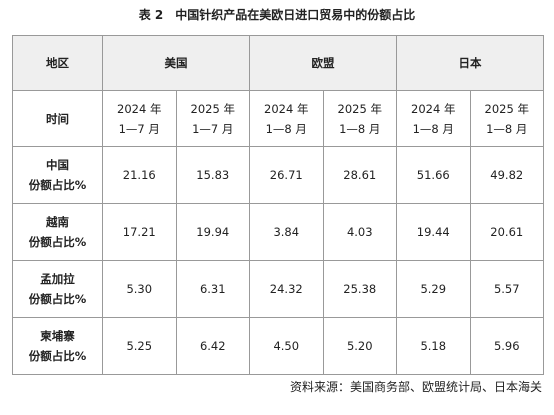  I want to click on data-row: 柬埔寨 份额占比% 5.25 6.42 4.50 5.20 5.18 5.96, so click(278, 346).